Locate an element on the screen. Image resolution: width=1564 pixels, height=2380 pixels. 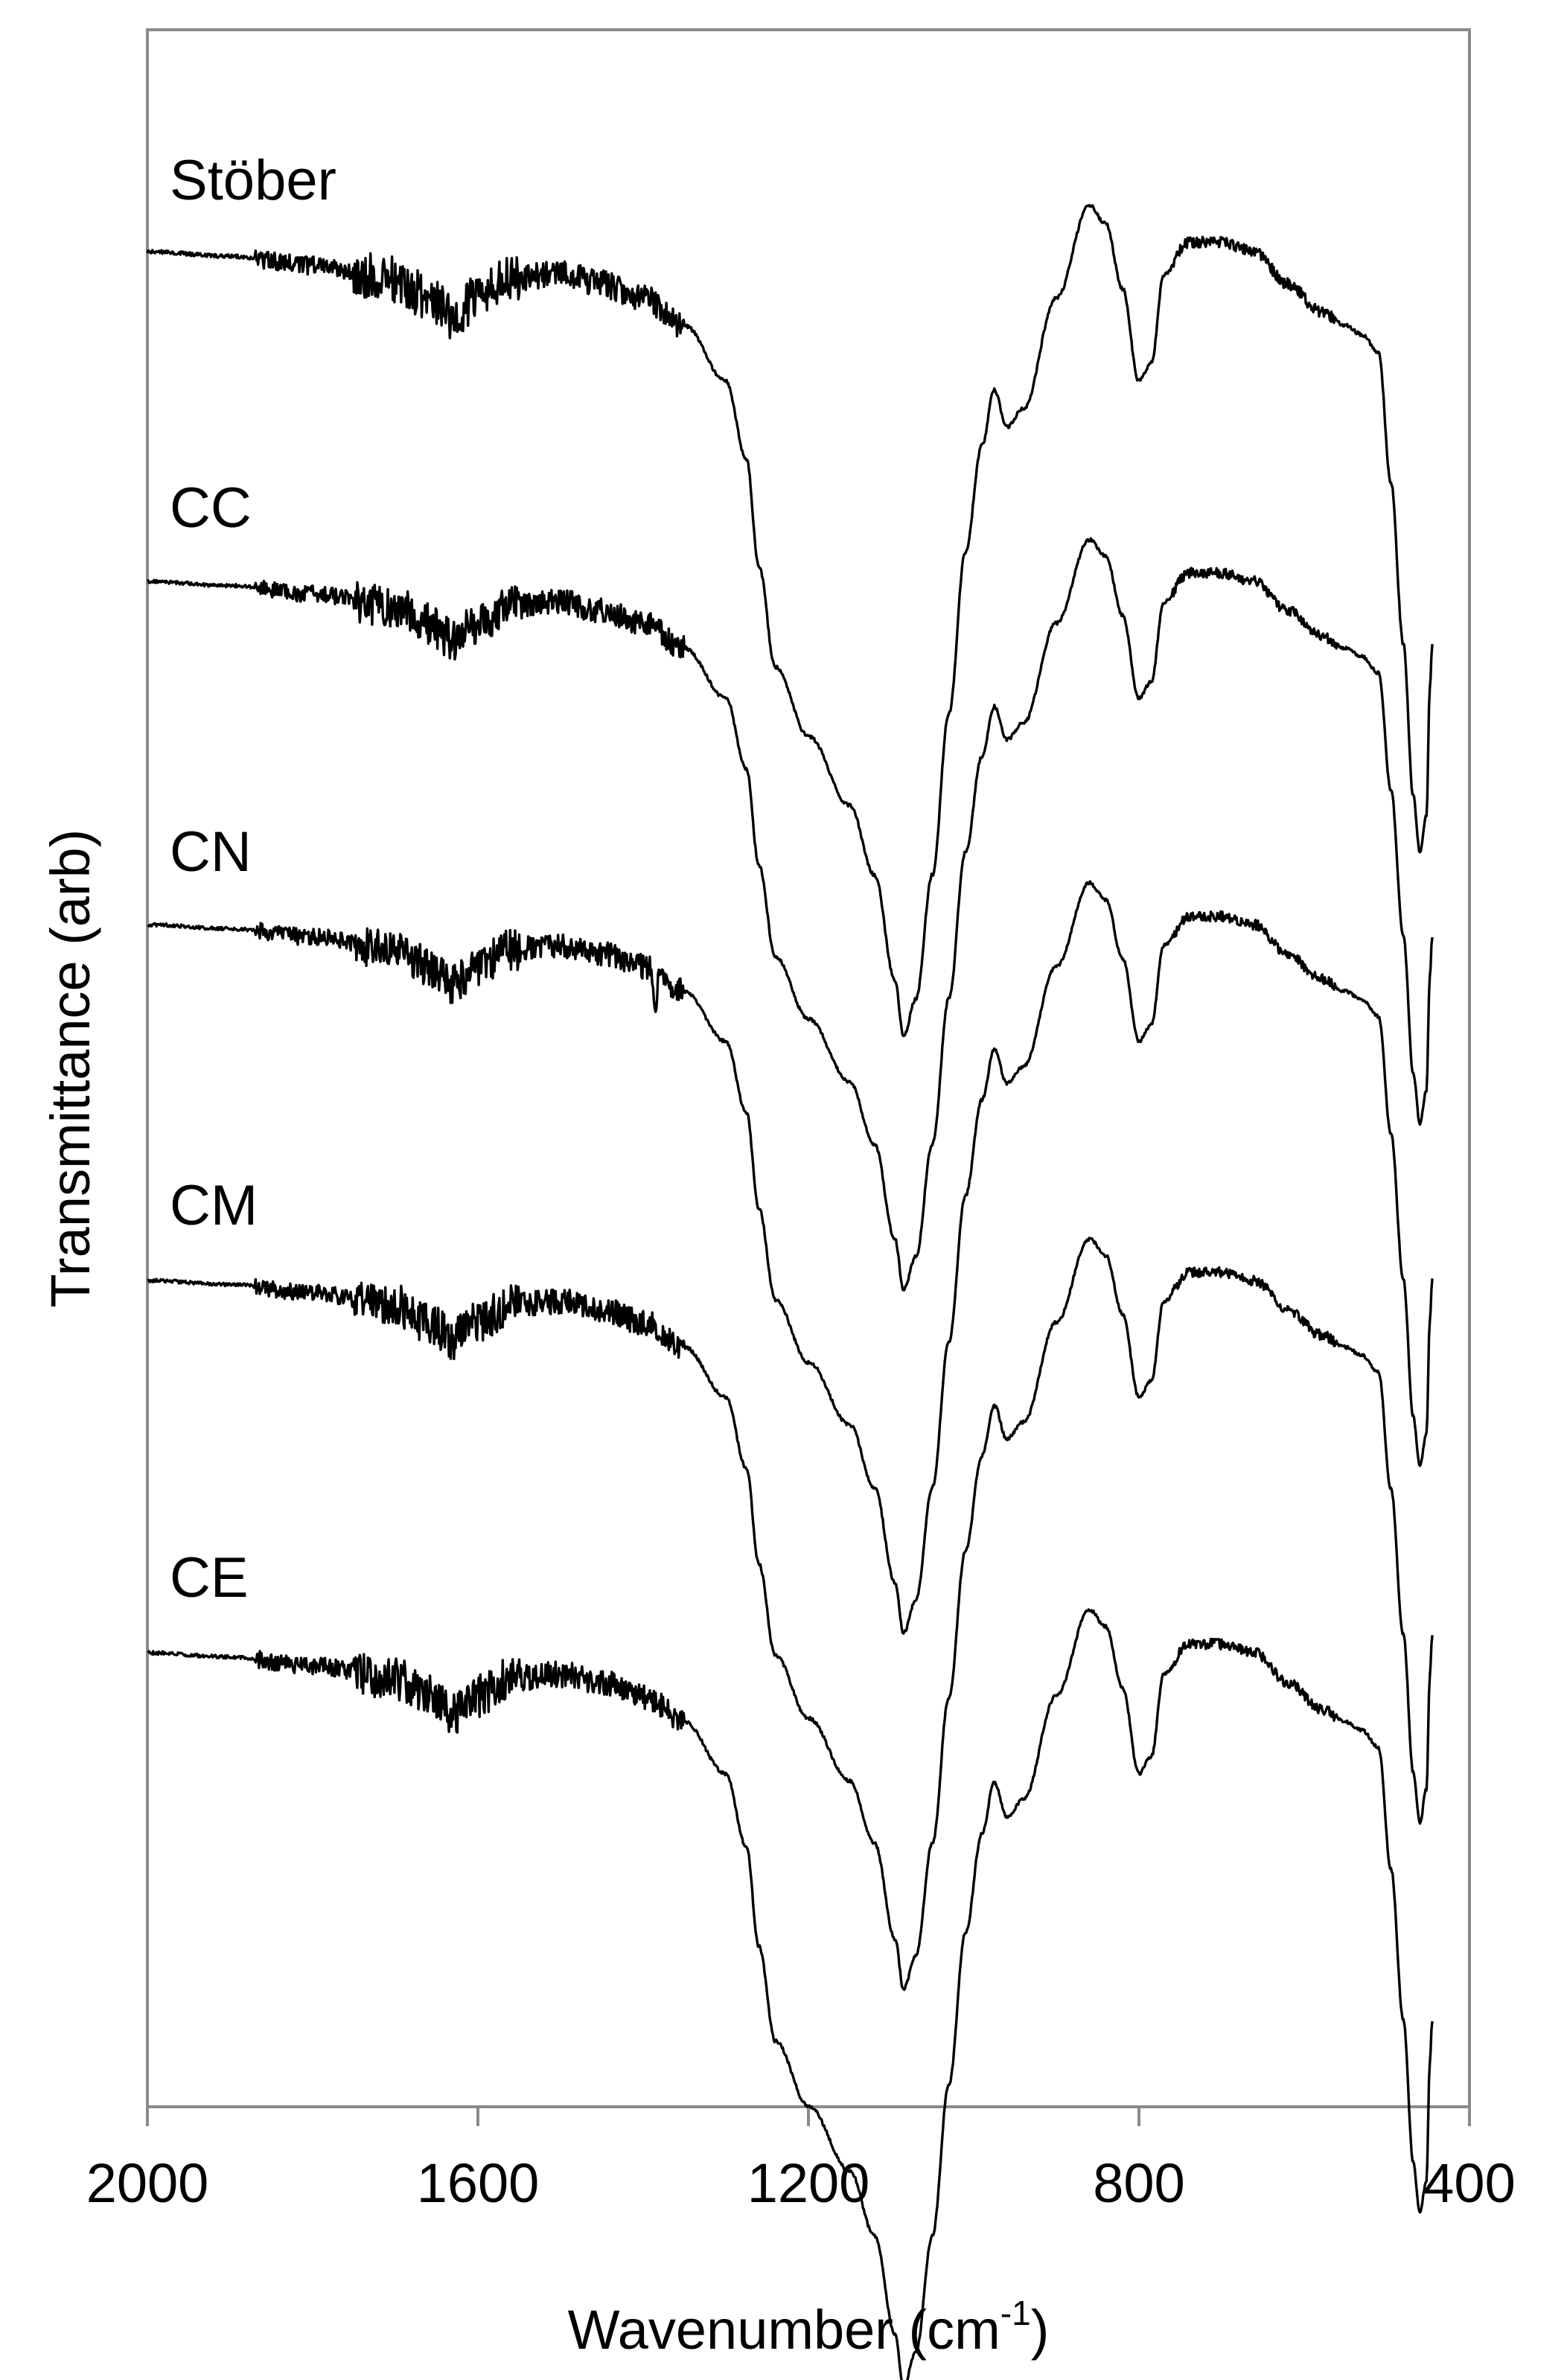
series-label-2: CN is located at coordinates (211, 852).